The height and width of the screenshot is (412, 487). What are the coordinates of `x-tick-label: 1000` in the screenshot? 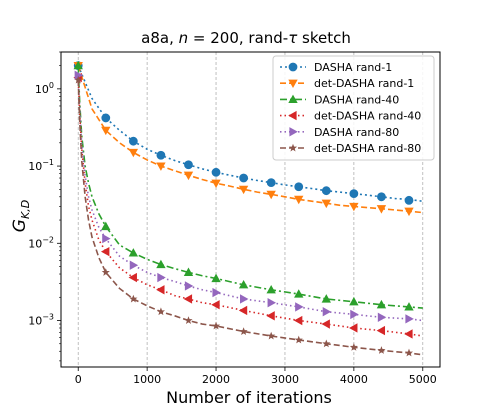 It's located at (147, 379).